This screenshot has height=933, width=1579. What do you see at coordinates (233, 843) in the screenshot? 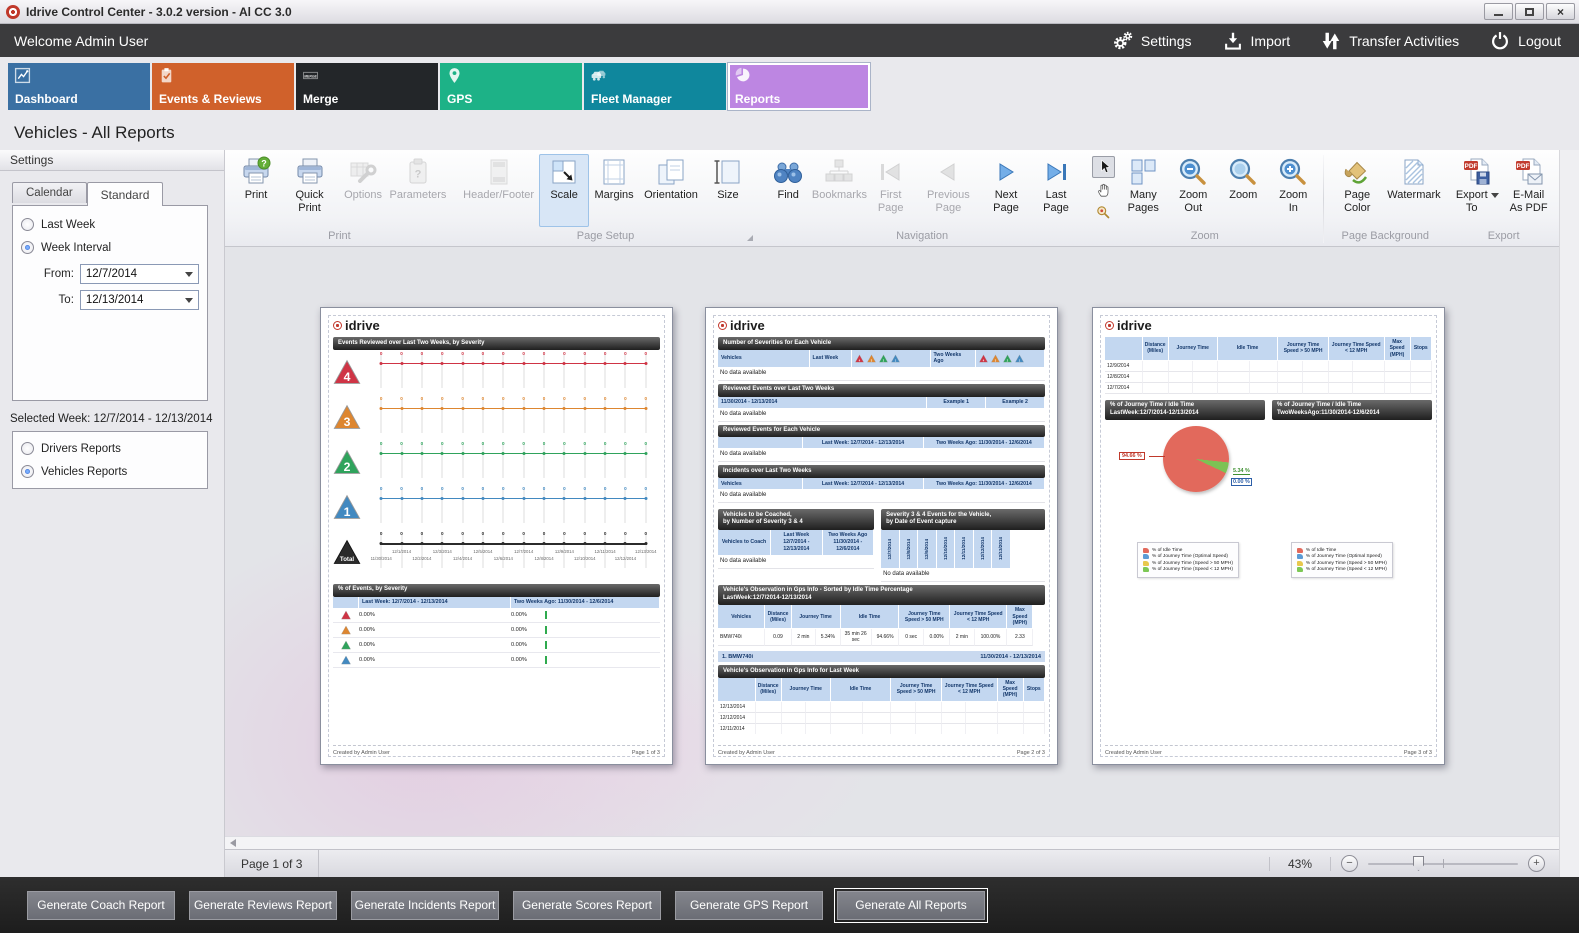
I see `scroll-left-arrow-icon` at bounding box center [233, 843].